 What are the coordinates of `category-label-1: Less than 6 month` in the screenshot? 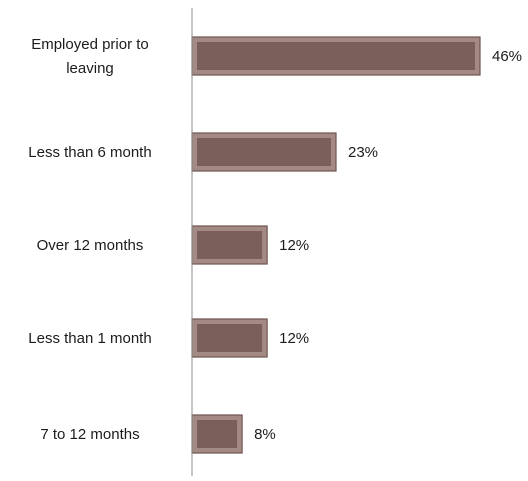 It's located at (89, 152).